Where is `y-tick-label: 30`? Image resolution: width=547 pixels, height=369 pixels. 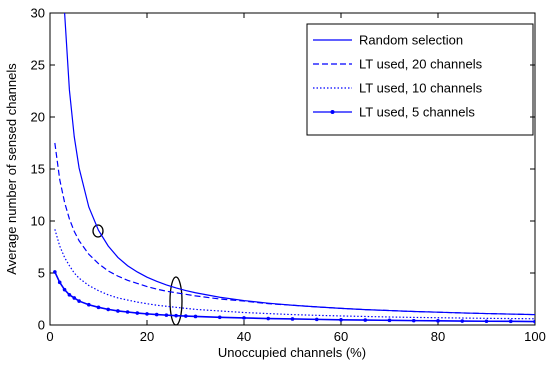 y-tick-label: 30 is located at coordinates (38, 13).